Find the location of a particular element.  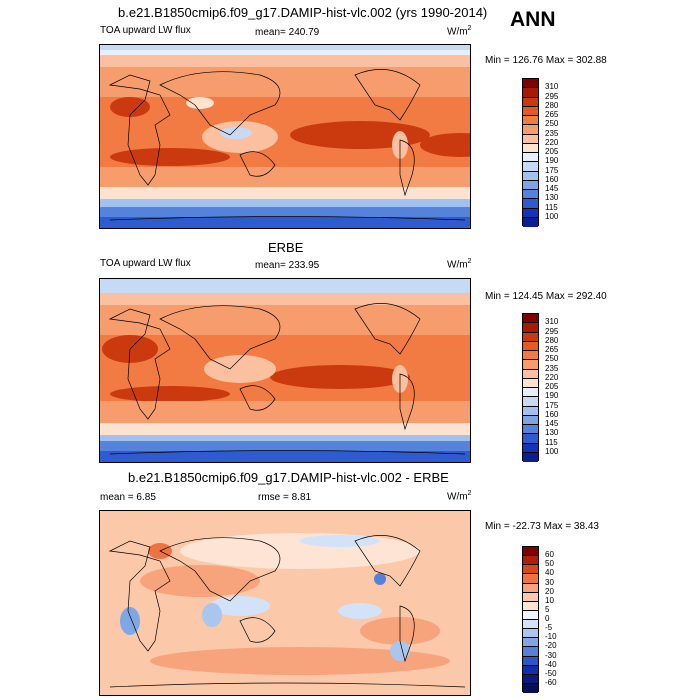

colorbar-tick-label: -60 is located at coordinates (551, 682).